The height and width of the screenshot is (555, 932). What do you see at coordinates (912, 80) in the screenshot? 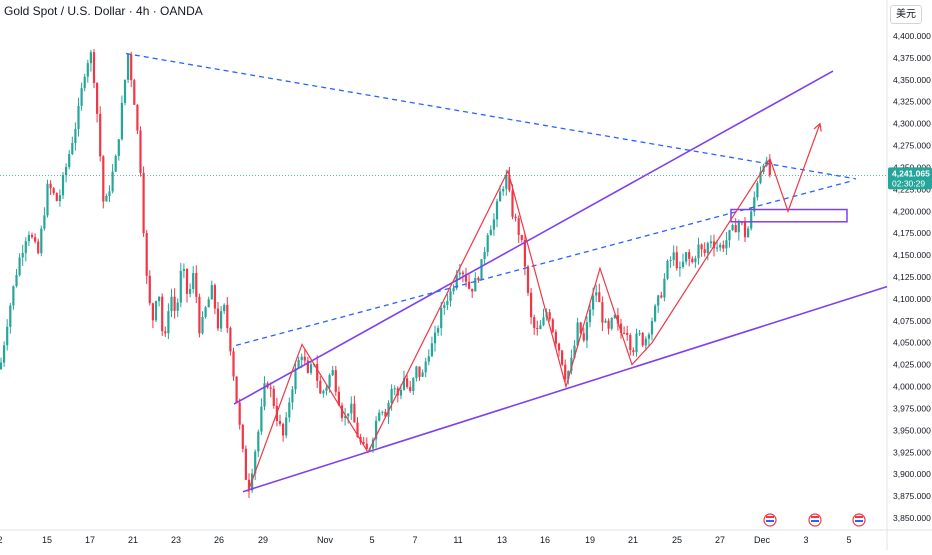
I see `price-tick-label: 4,350.000` at bounding box center [912, 80].